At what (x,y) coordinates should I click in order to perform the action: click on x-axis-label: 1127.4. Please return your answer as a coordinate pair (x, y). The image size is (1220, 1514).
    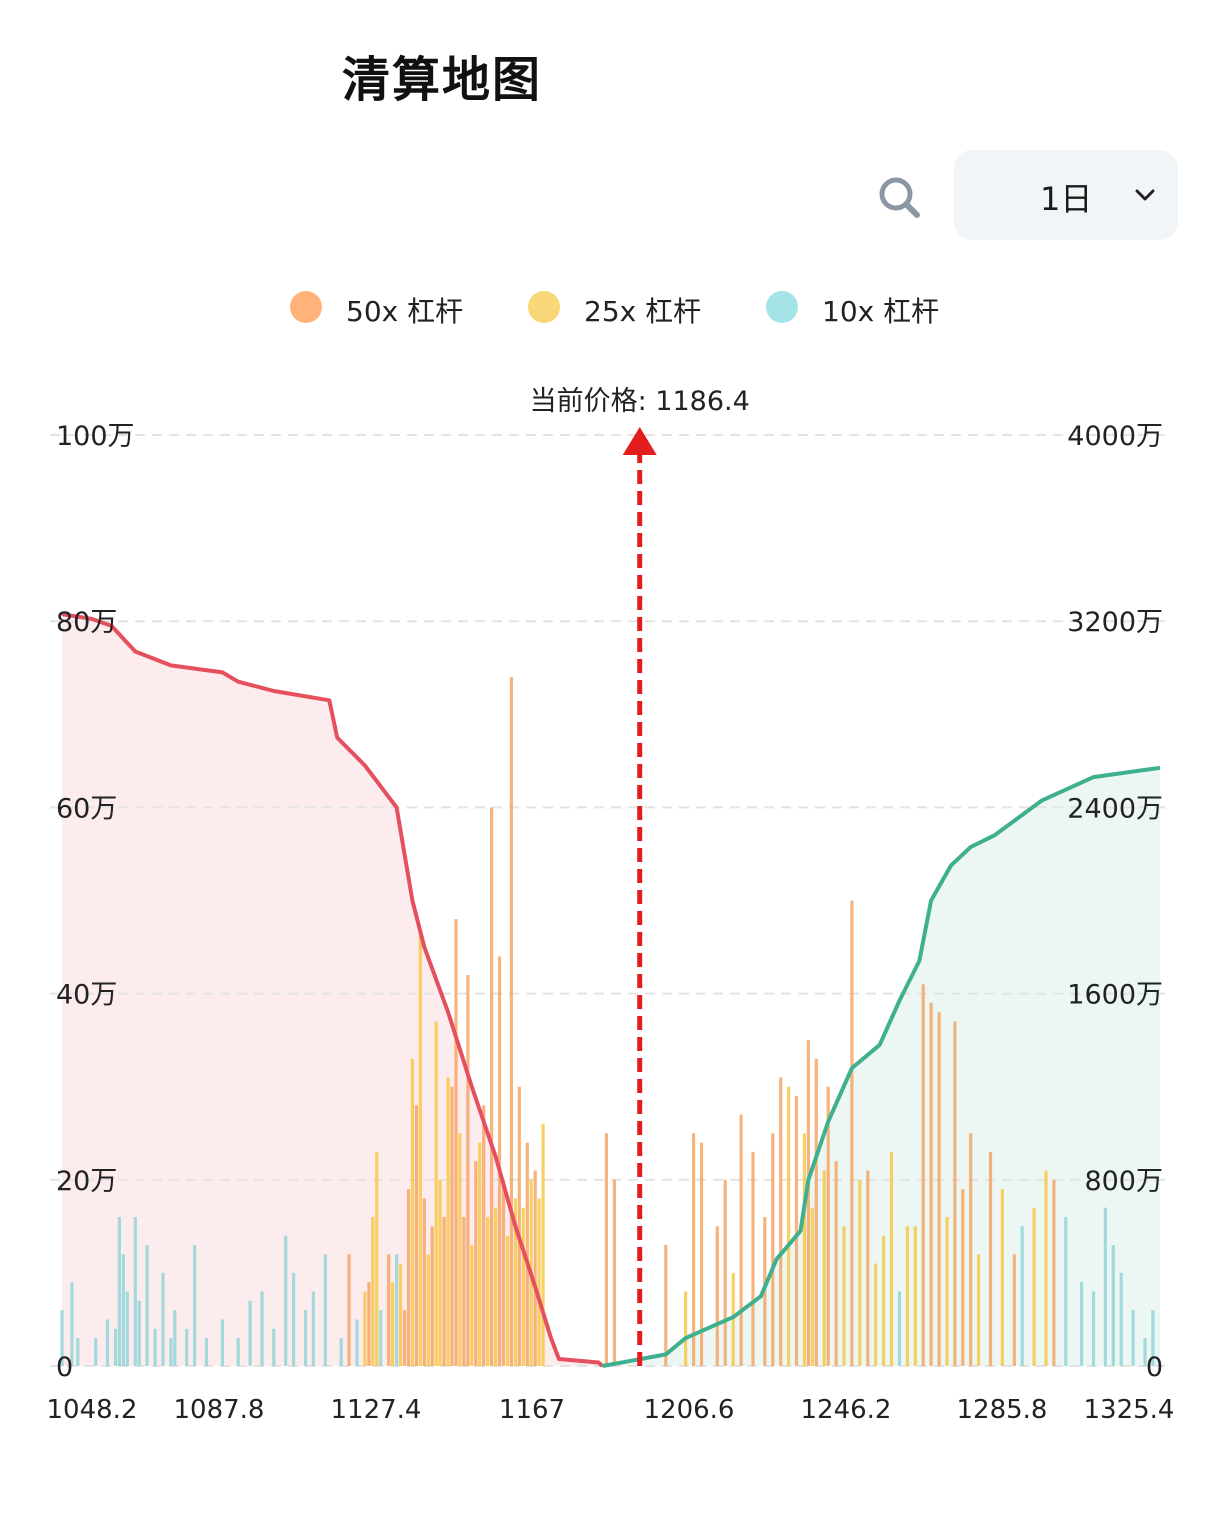
    Looking at the image, I should click on (376, 1410).